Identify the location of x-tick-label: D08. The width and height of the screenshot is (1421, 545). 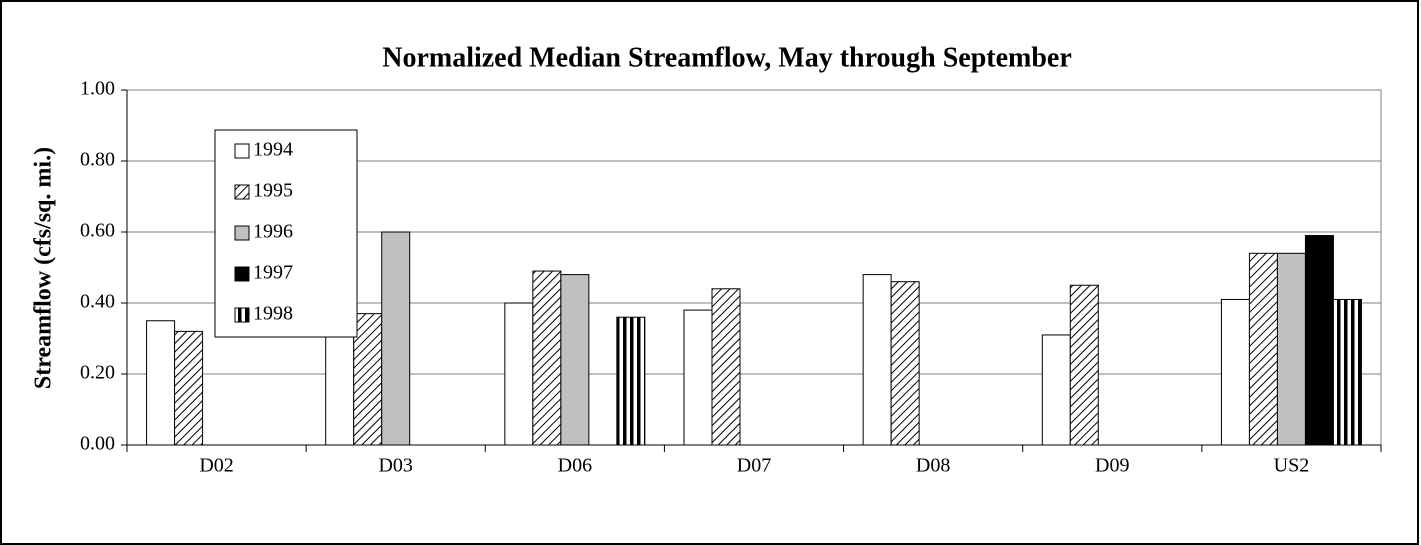
(933, 466).